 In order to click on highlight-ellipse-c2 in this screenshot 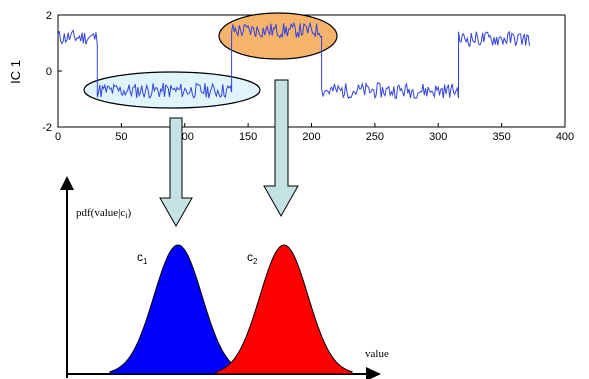, I will do `click(278, 36)`.